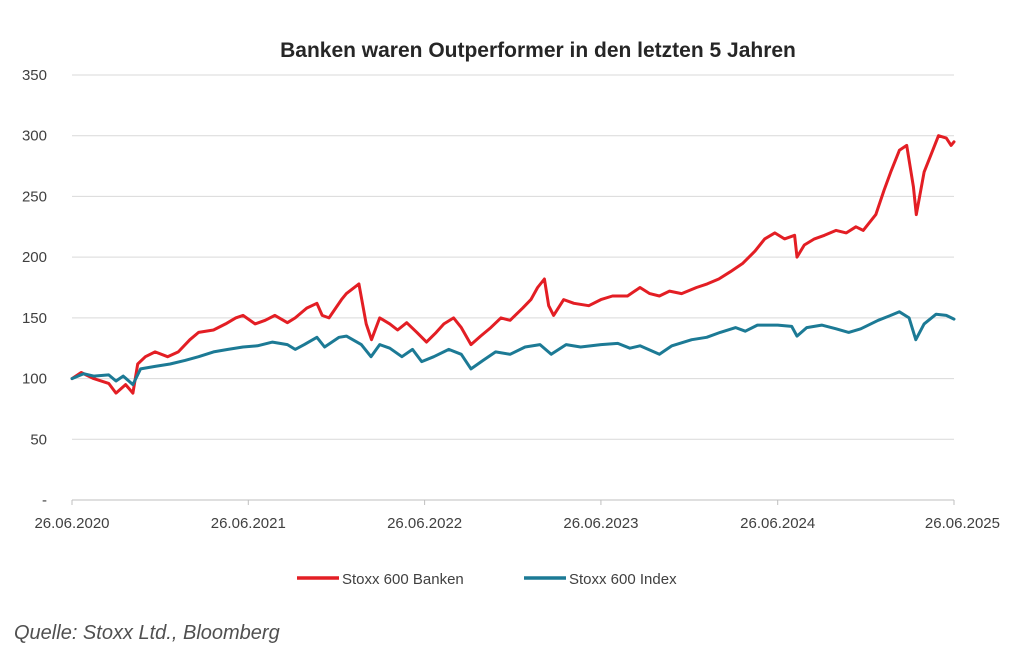 The image size is (1009, 656). I want to click on y-tick-label-250: 250, so click(34, 196).